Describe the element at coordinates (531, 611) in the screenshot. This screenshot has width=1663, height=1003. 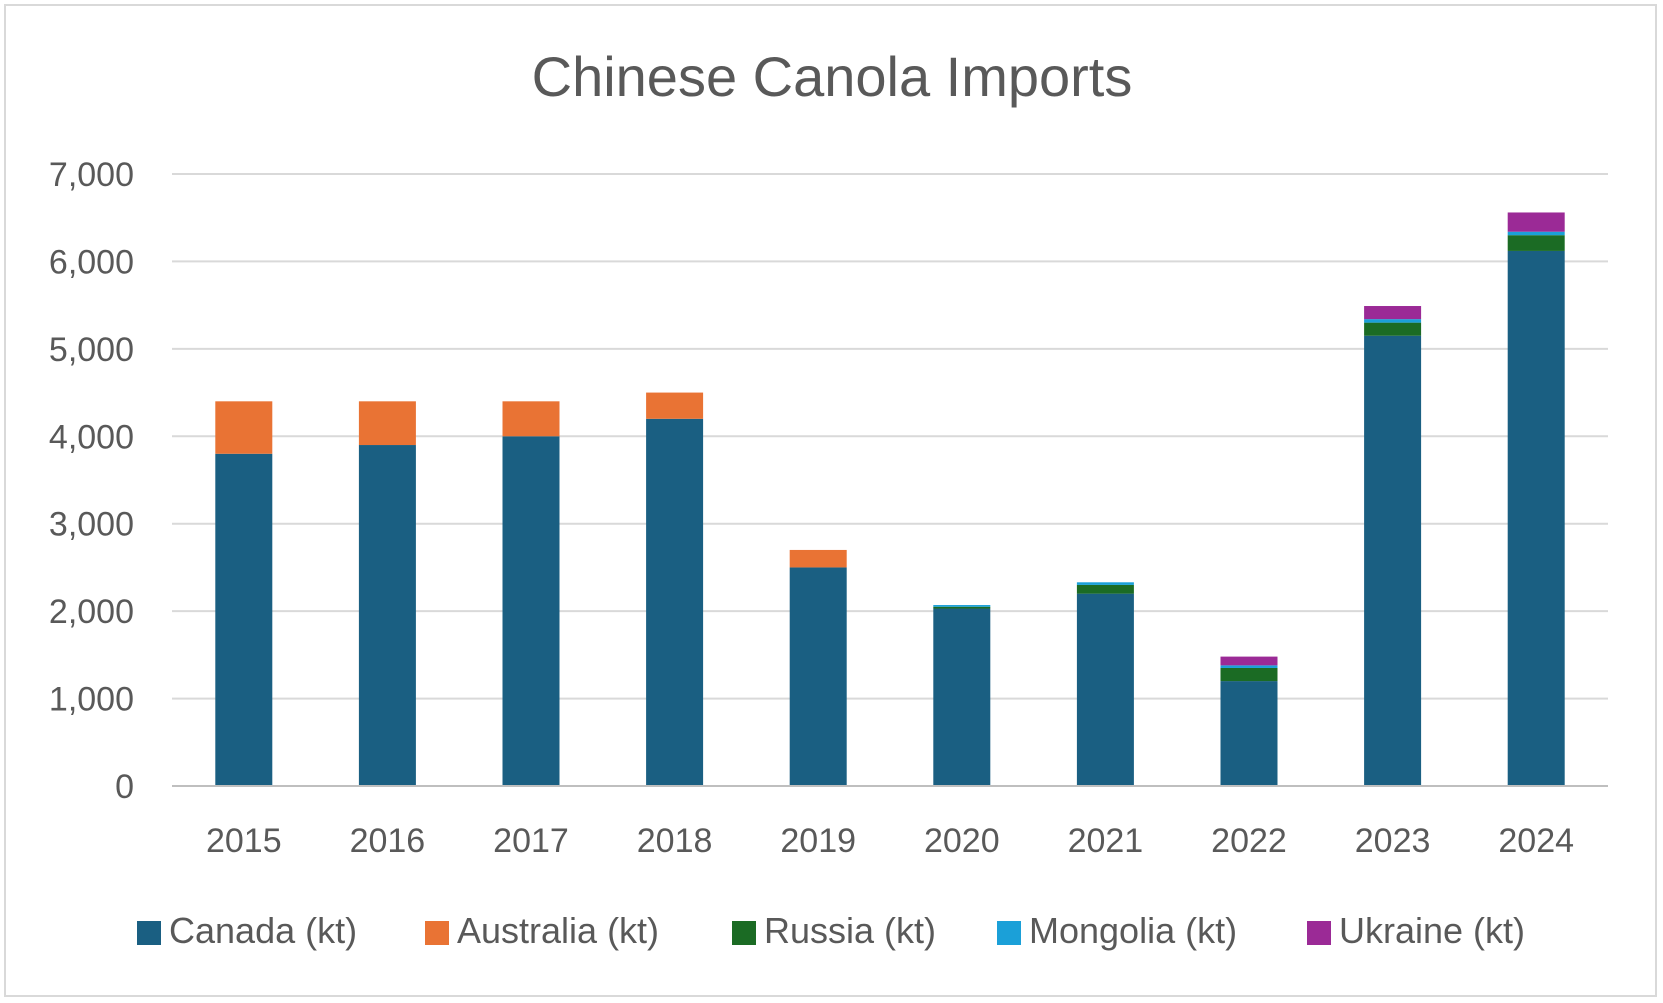
I see `bar-2017-canada` at that location.